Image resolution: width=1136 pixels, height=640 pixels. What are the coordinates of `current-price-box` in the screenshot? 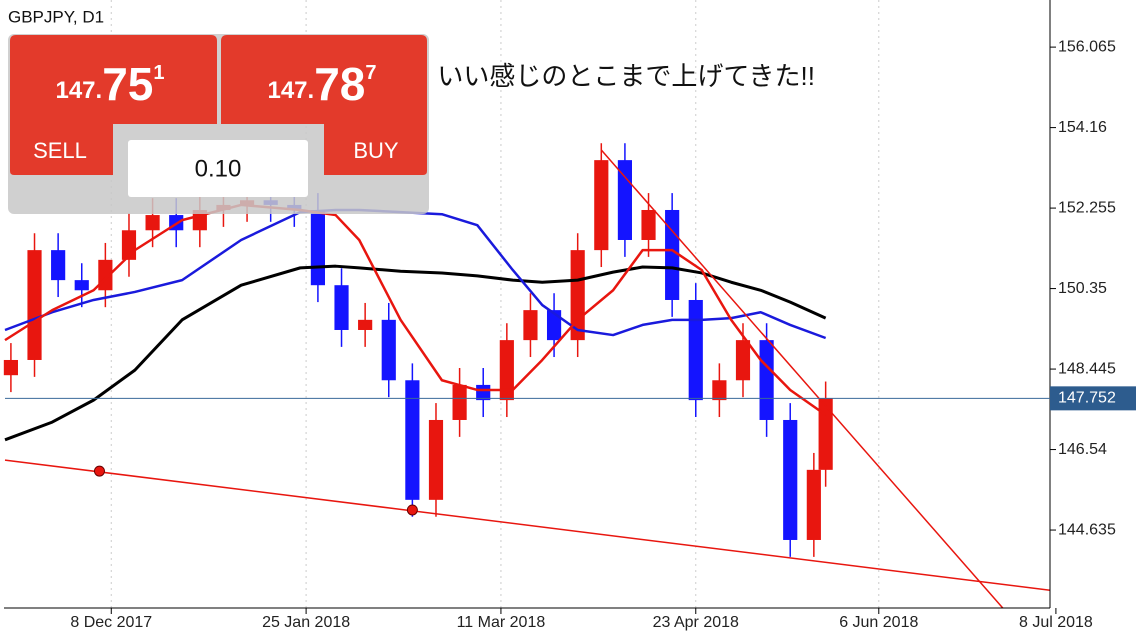 It's located at (1093, 398).